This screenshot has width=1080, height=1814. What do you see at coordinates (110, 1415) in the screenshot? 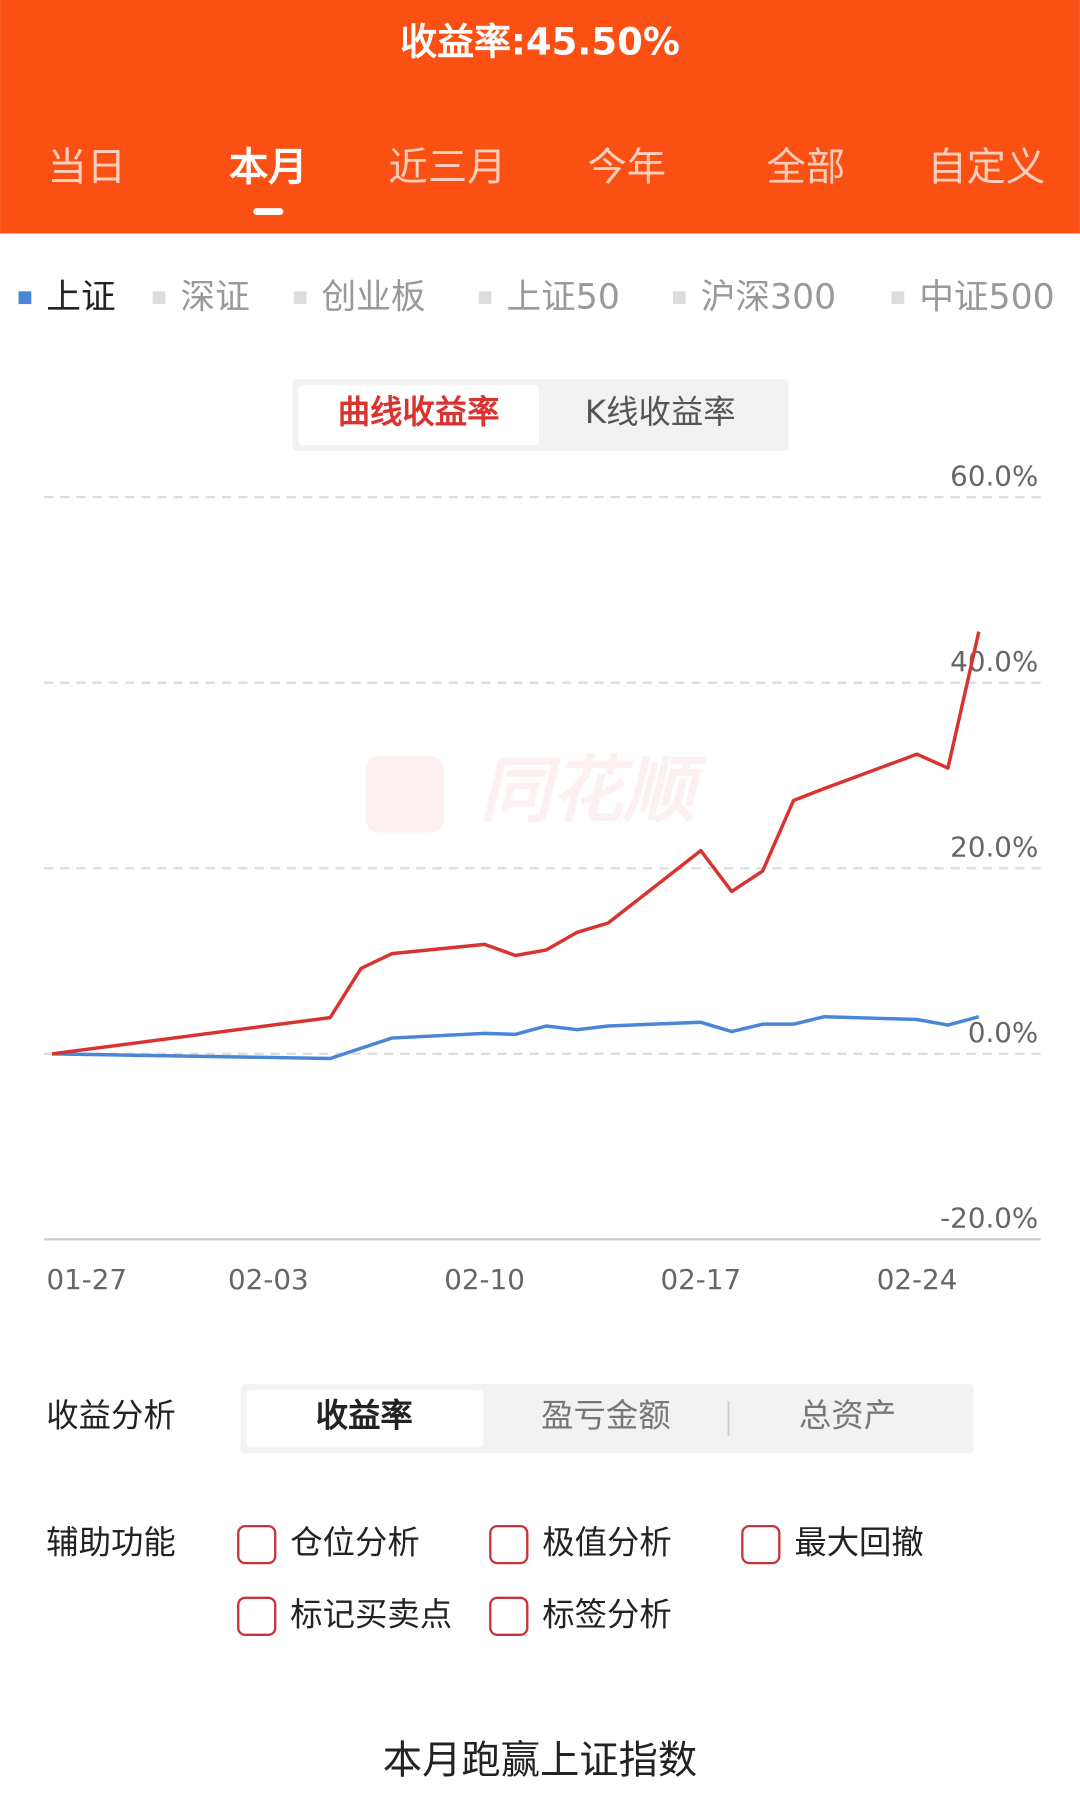
I see `section-label: 收益分析` at bounding box center [110, 1415].